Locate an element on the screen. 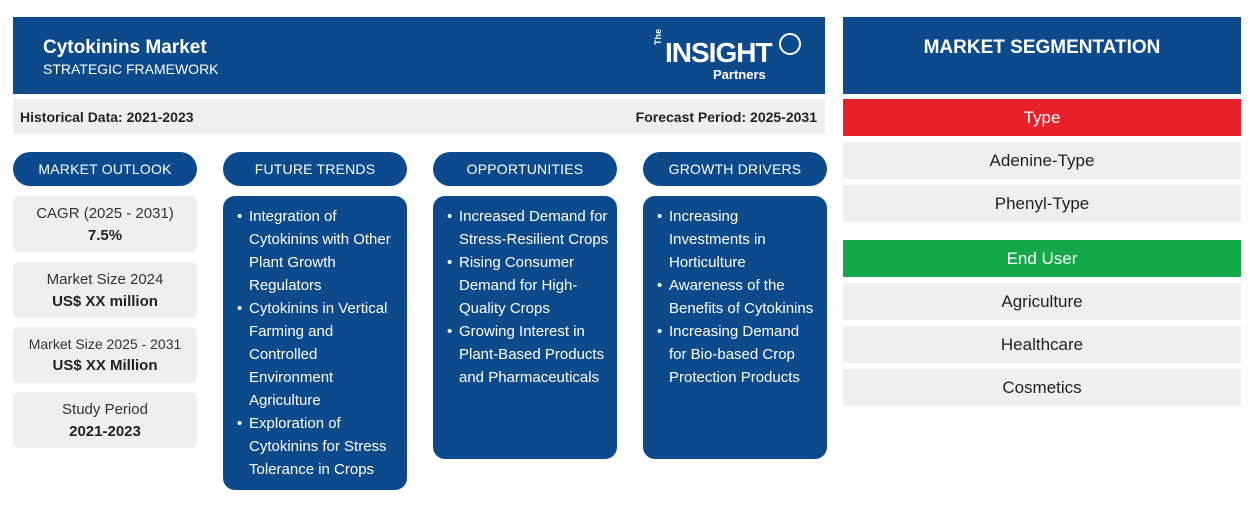 The image size is (1254, 530). study-period-value: 2021-2023 is located at coordinates (105, 431).